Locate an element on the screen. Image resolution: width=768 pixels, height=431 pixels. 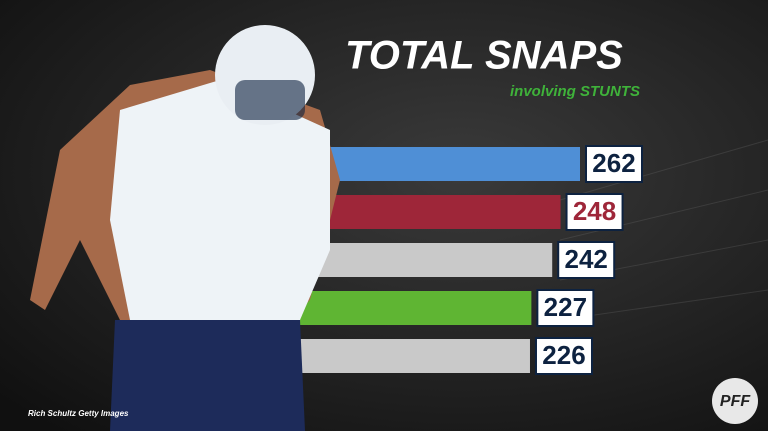
value-label: 248 is located at coordinates (594, 211).